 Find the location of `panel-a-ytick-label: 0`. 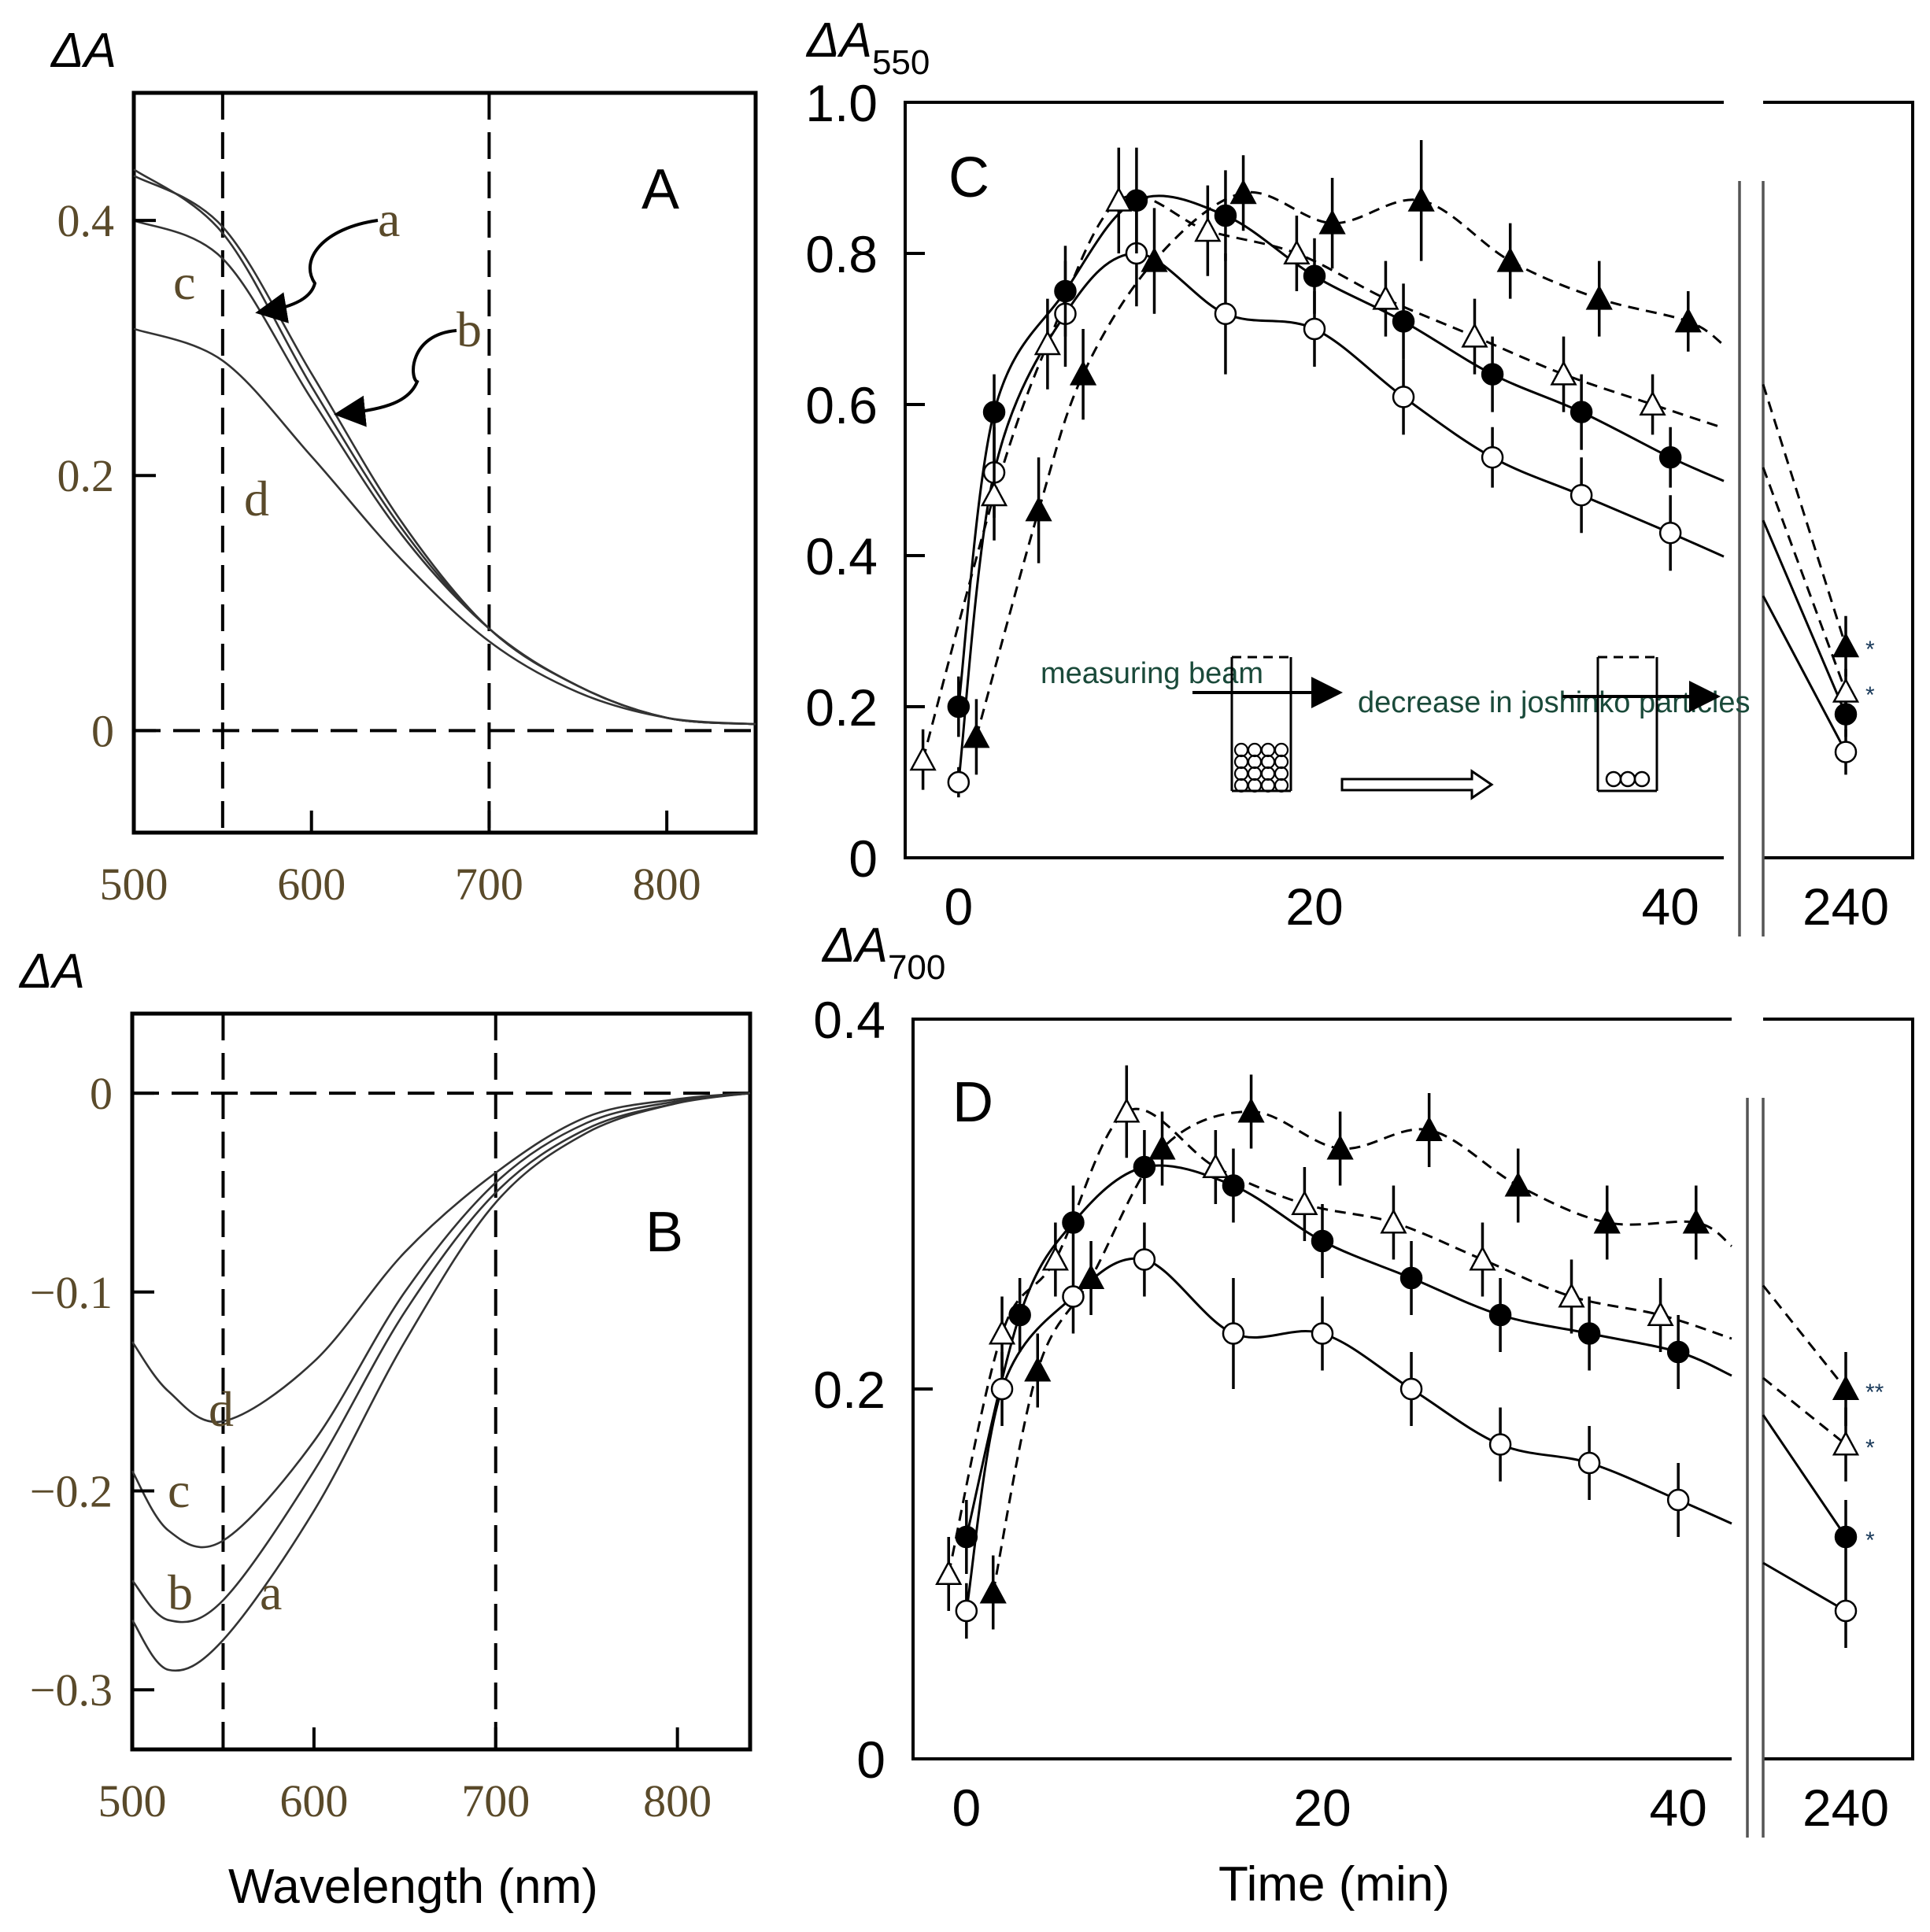

panel-a-ytick-label: 0 is located at coordinates (102, 730).